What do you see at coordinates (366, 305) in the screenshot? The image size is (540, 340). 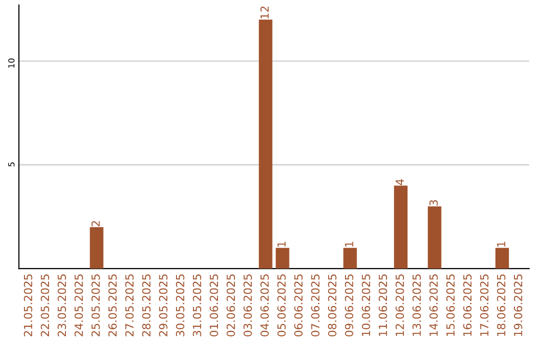 I see `x-tick-label: 10.06.2025` at bounding box center [366, 305].